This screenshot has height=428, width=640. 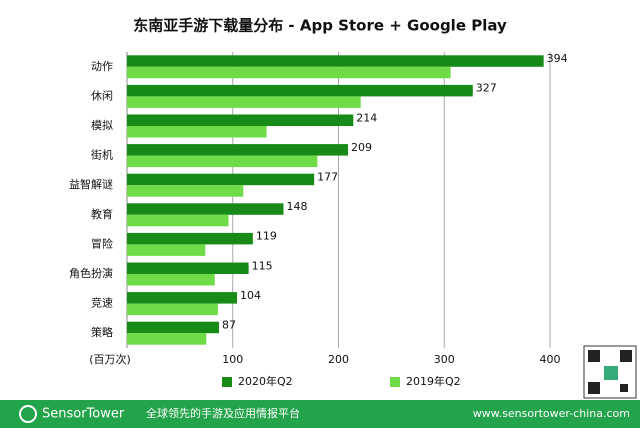 What do you see at coordinates (265, 381) in the screenshot?
I see `legend-label: 2020年Q2` at bounding box center [265, 381].